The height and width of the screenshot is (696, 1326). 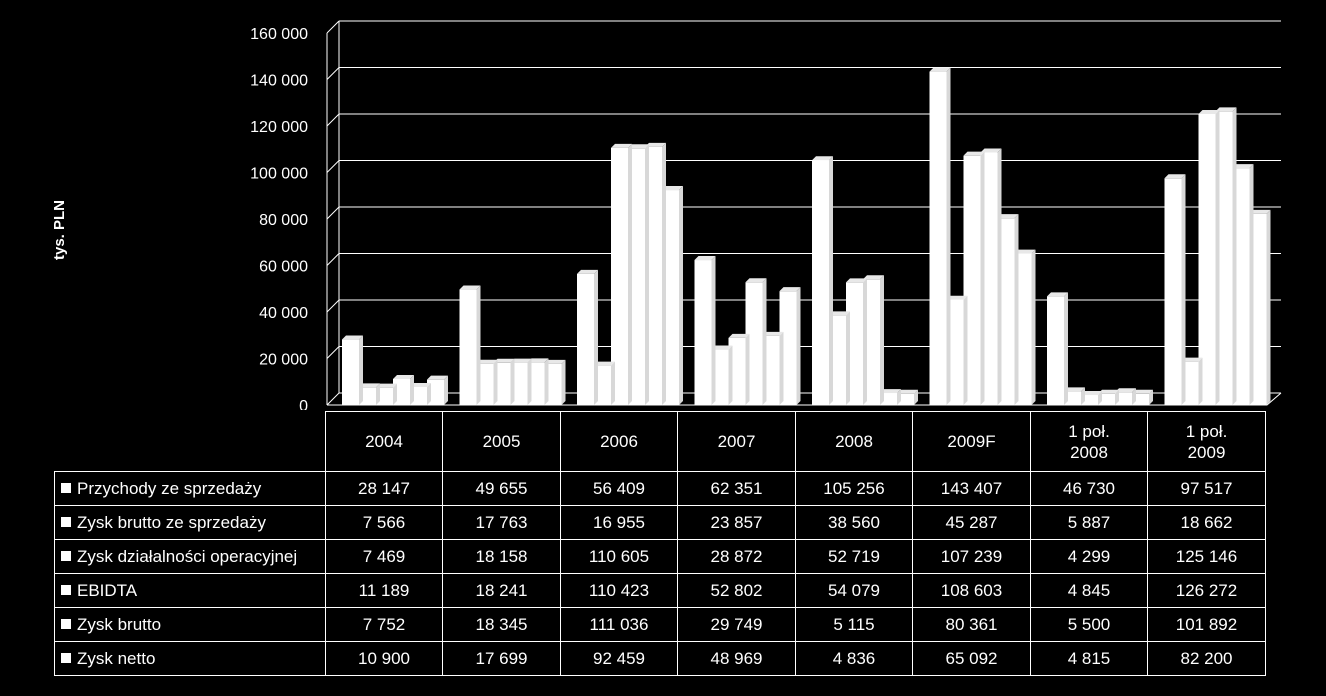 What do you see at coordinates (190, 556) in the screenshot?
I see `series-name: Zysk działalności operacyjnej` at bounding box center [190, 556].